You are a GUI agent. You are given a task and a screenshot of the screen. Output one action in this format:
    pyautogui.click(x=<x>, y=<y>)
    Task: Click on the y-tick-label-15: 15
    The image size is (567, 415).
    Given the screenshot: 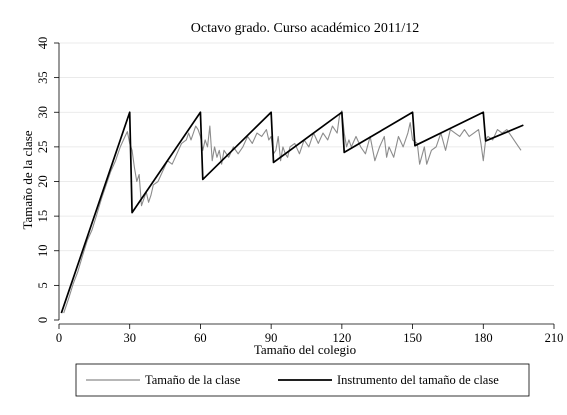 What is the action you would take?
    pyautogui.click(x=43, y=216)
    